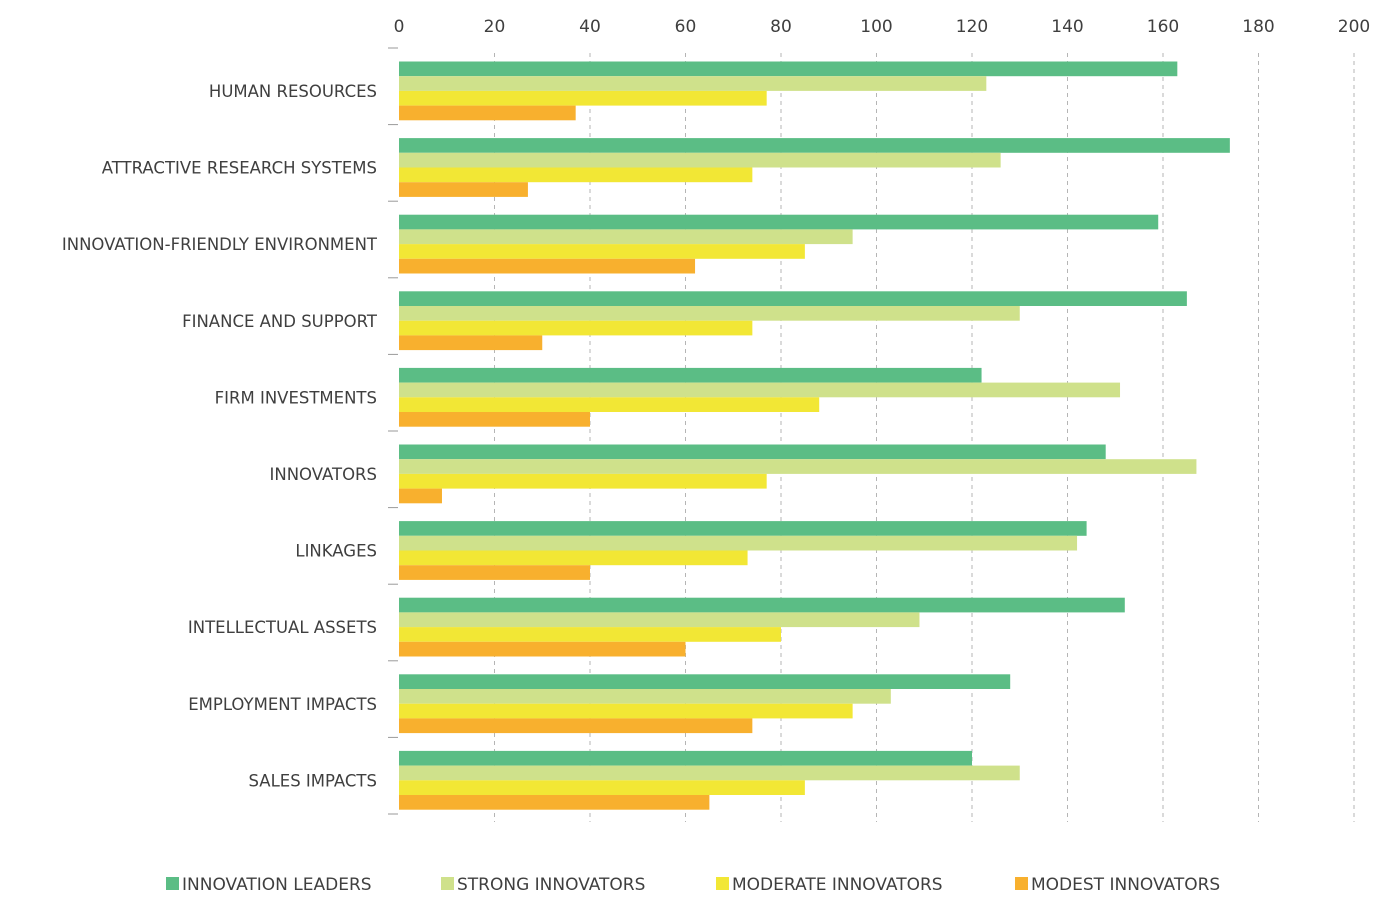 The width and height of the screenshot is (1376, 897). Describe the element at coordinates (399, 27) in the screenshot. I see `x-tick-label: 0` at that location.